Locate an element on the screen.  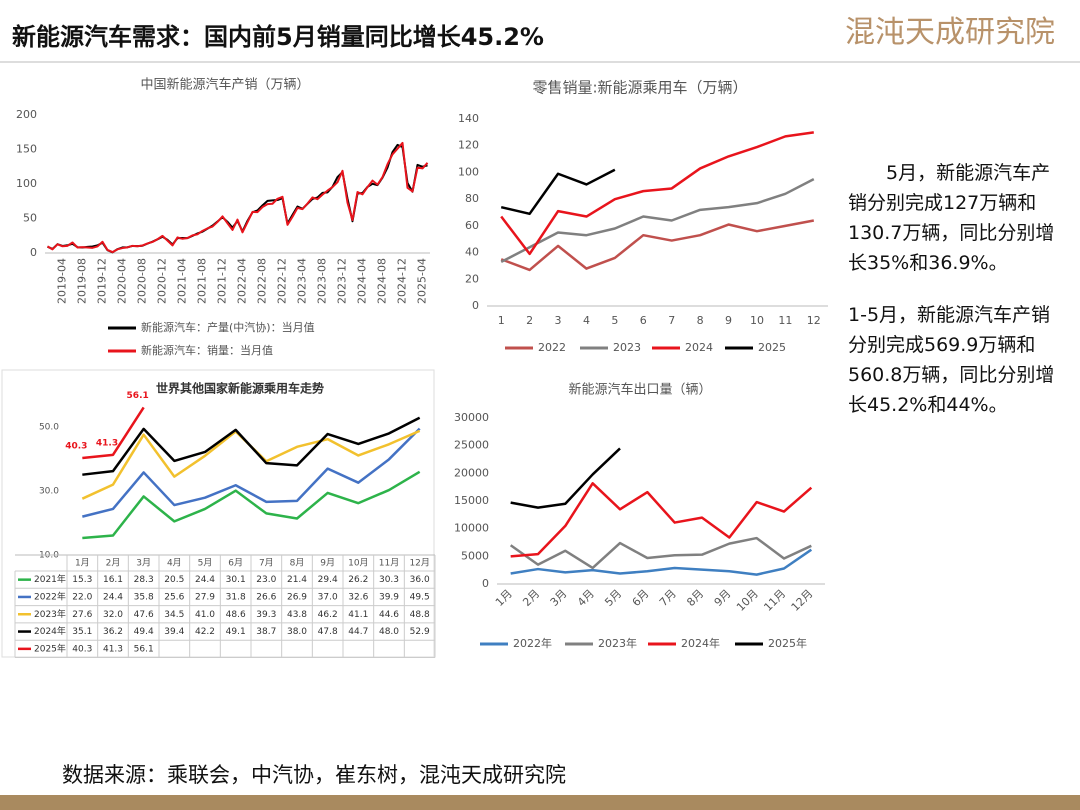
data-label: 56.1 is located at coordinates (138, 396).